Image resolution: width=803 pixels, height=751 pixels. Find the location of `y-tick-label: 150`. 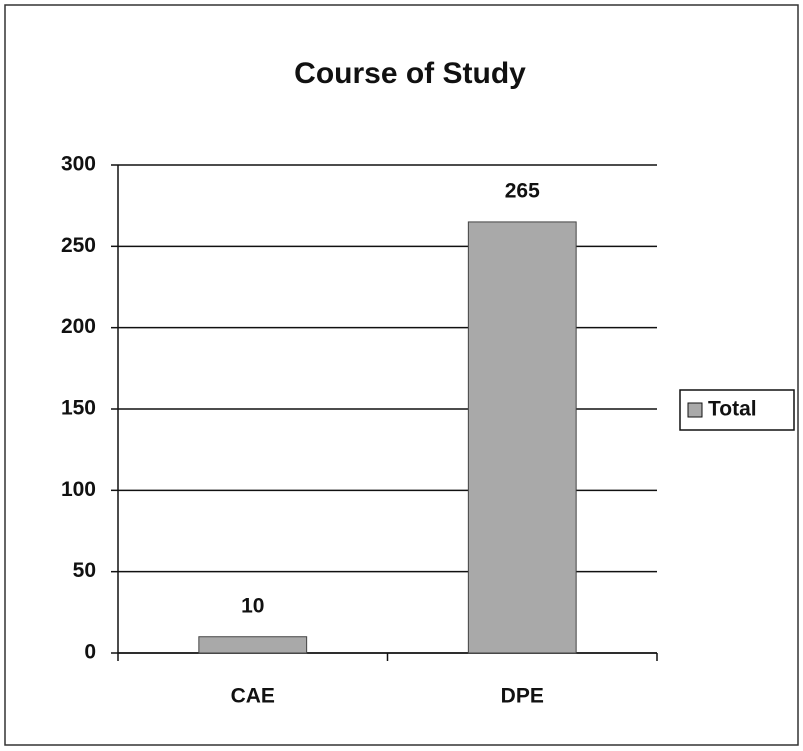

y-tick-label: 150 is located at coordinates (78, 408).